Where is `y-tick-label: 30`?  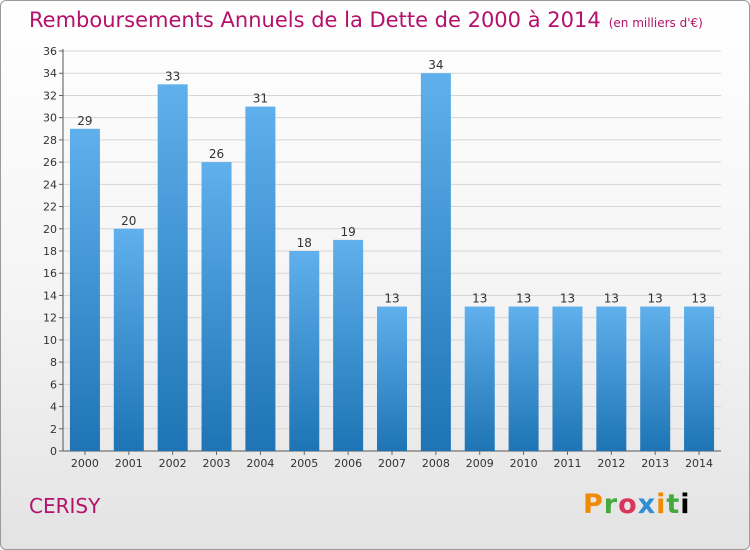
y-tick-label: 30 is located at coordinates (50, 118).